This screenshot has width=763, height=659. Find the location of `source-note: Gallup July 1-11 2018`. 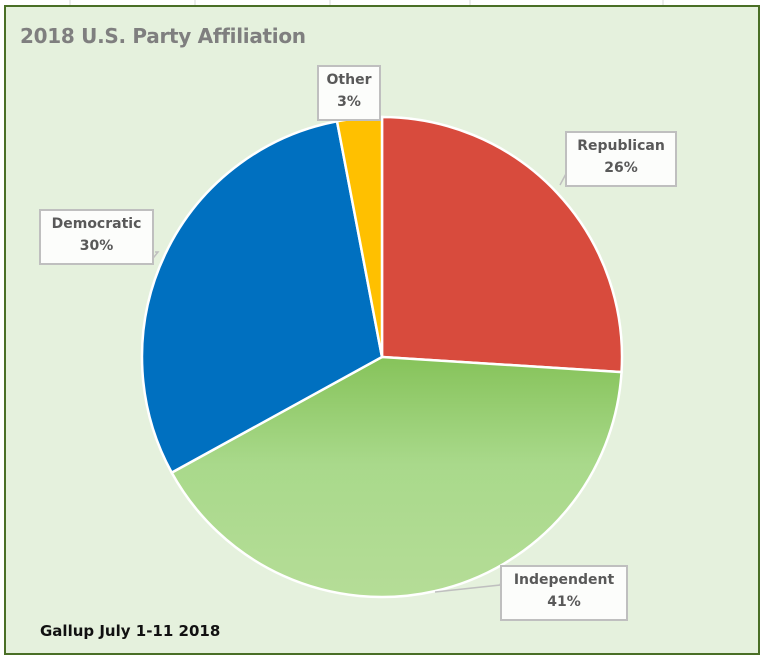

source-note: Gallup July 1-11 2018 is located at coordinates (130, 631).